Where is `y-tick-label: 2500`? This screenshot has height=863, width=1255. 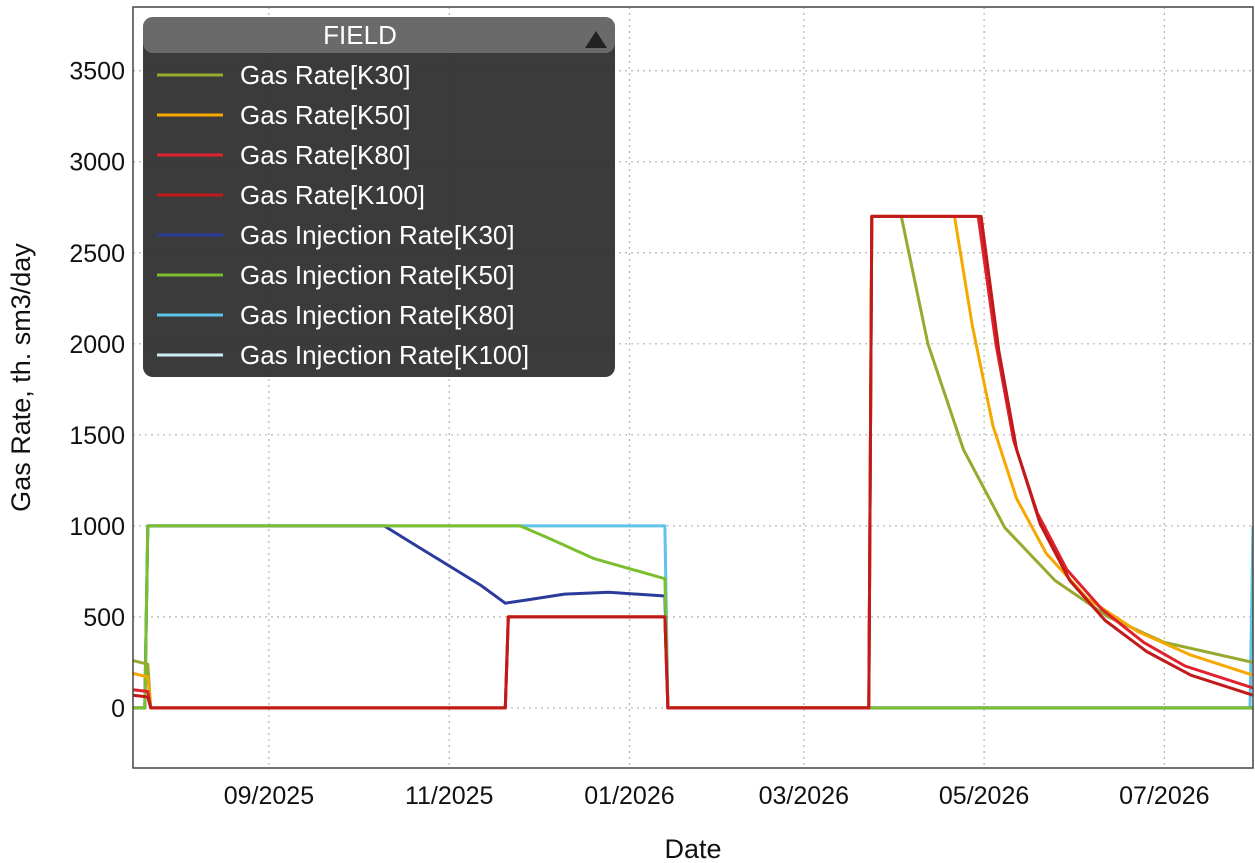
y-tick-label: 2500 is located at coordinates (97, 254).